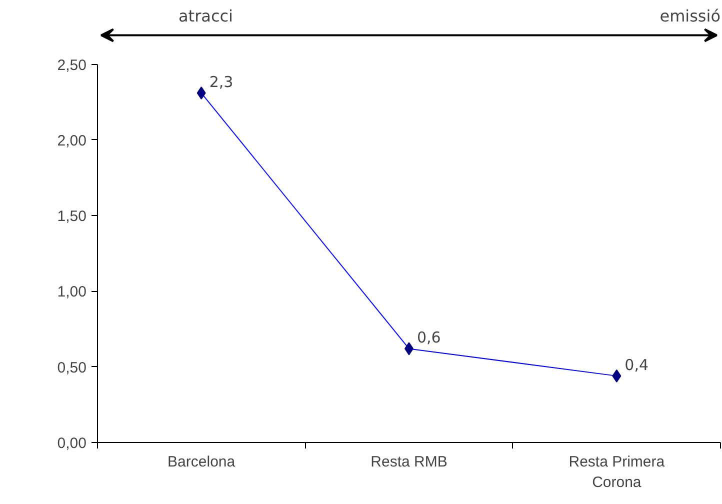 Image resolution: width=722 pixels, height=504 pixels. What do you see at coordinates (72, 65) in the screenshot?
I see `y-tick-label: 2,50` at bounding box center [72, 65].